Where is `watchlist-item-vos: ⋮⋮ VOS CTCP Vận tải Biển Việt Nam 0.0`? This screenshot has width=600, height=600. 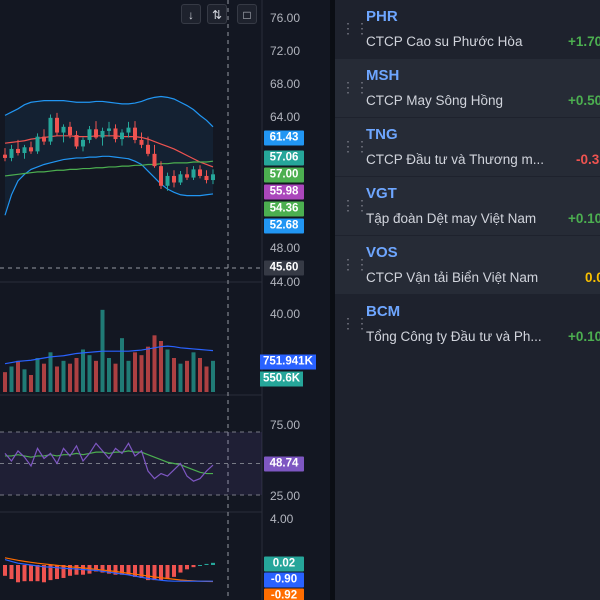 watchlist-item-vos: ⋮⋮ VOS CTCP Vận tải Biển Việt Nam 0.0 is located at coordinates (467, 265).